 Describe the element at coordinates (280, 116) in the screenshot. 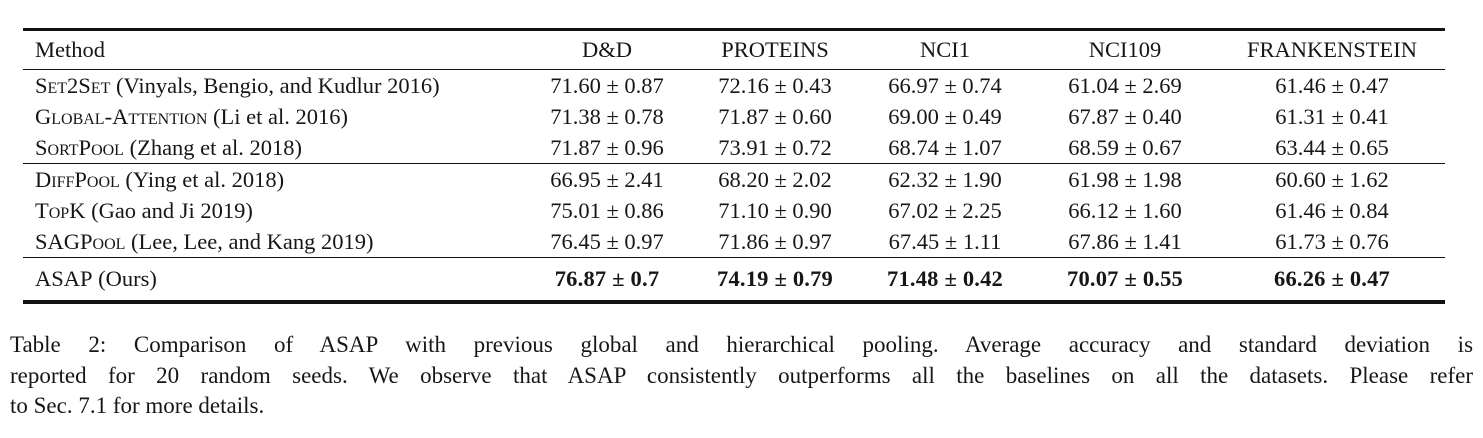

I see `method-citation: (Li et al. 2016)` at that location.